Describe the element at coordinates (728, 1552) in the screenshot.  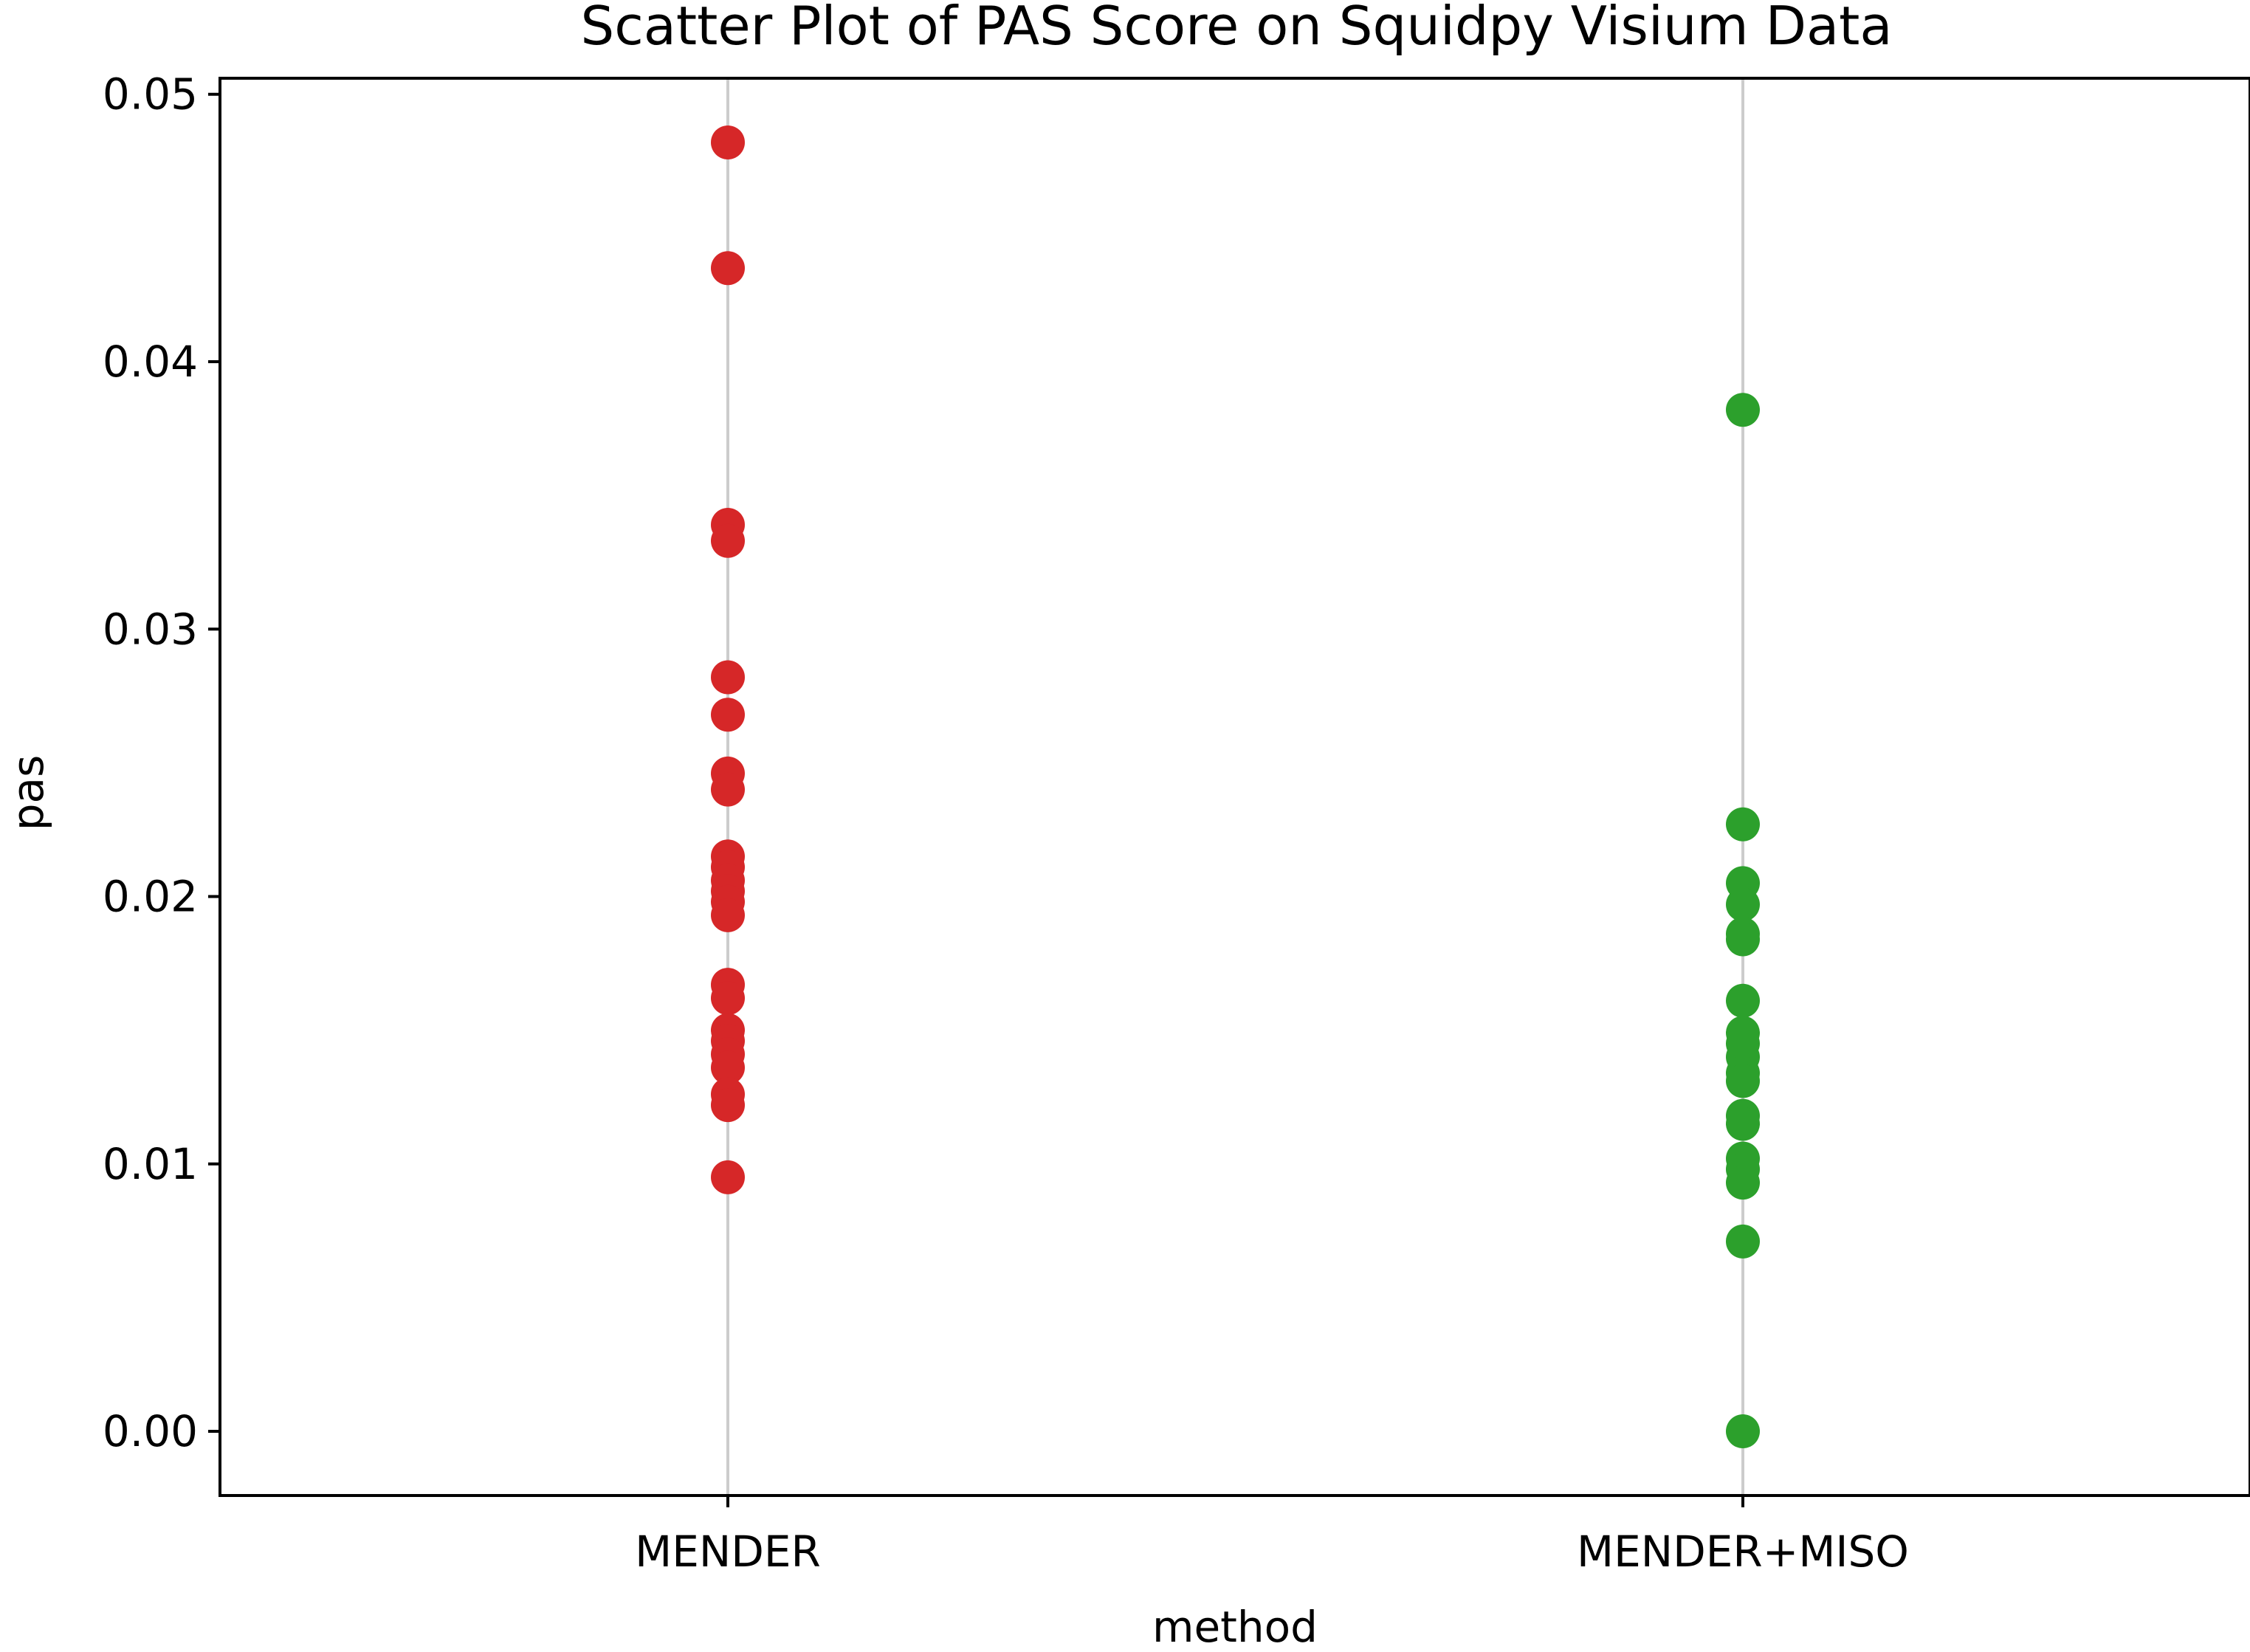
I see `x-tick-label: MENDER` at that location.